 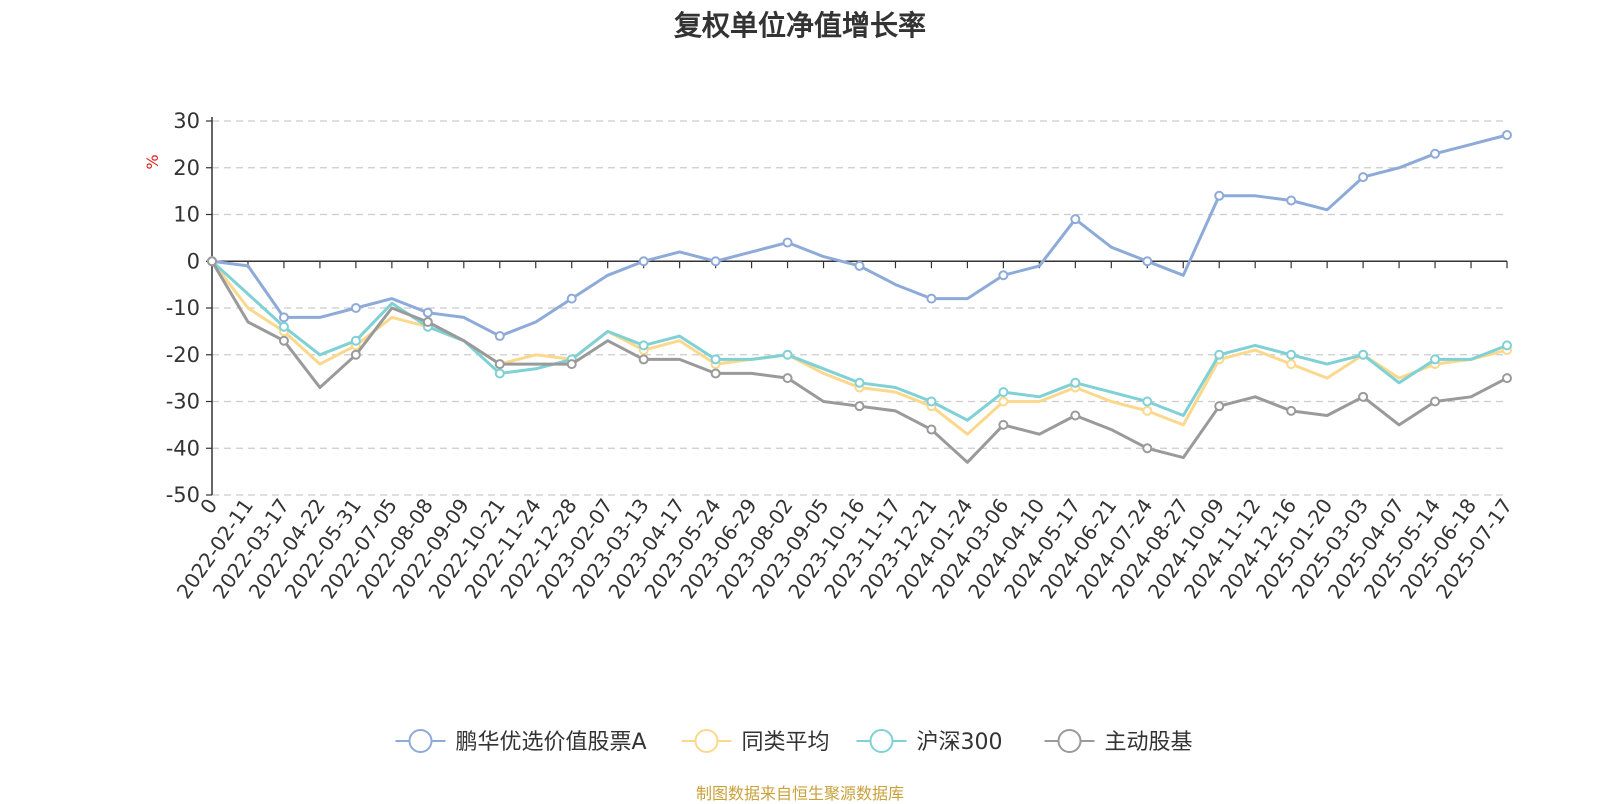 I want to click on y-tick-label: 0, so click(x=193, y=261).